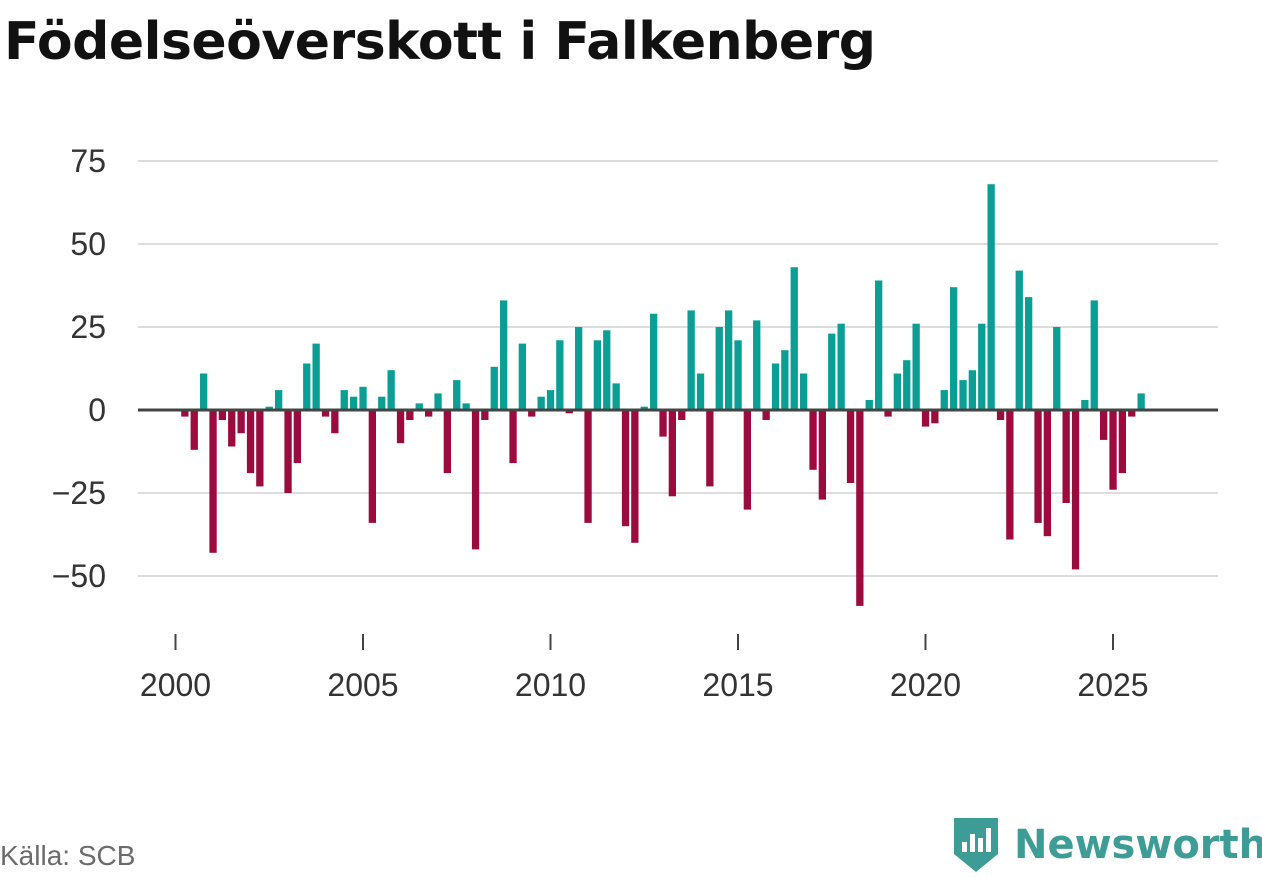 This screenshot has height=879, width=1262. What do you see at coordinates (1138, 845) in the screenshot?
I see `brand-name: Newsworthy` at bounding box center [1138, 845].